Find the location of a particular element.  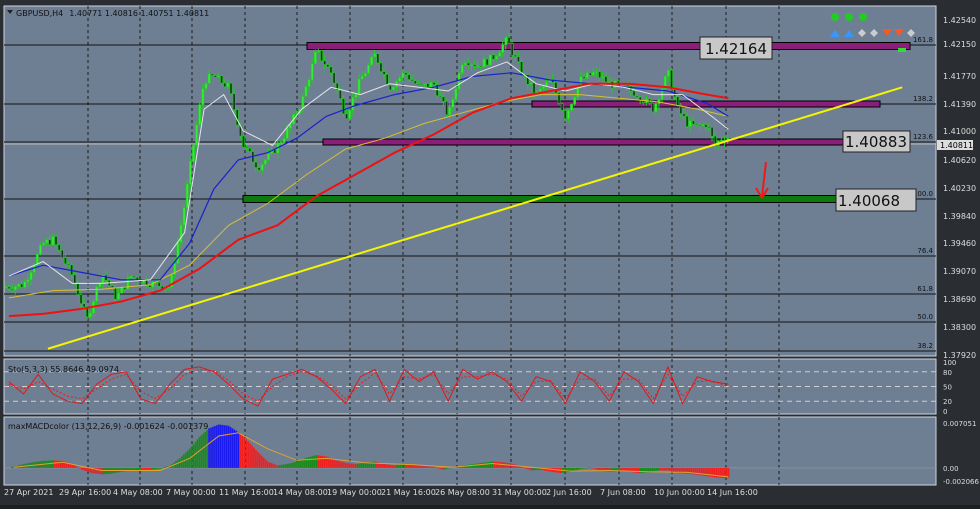

stoch-level-label: 80 is located at coordinates (947, 373).